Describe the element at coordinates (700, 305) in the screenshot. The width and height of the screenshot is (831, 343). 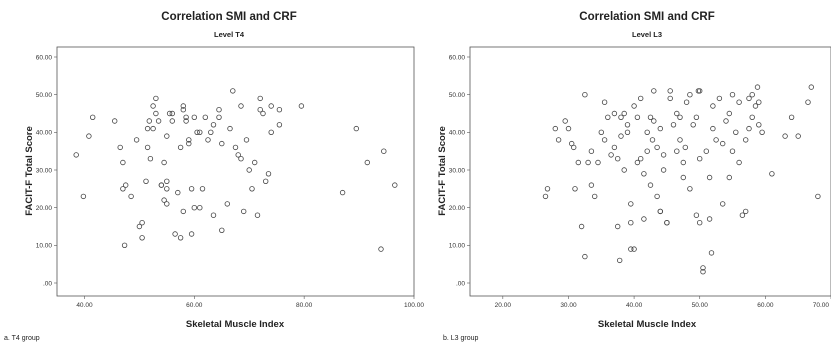
I see `x-tick-label: 50.00` at that location.